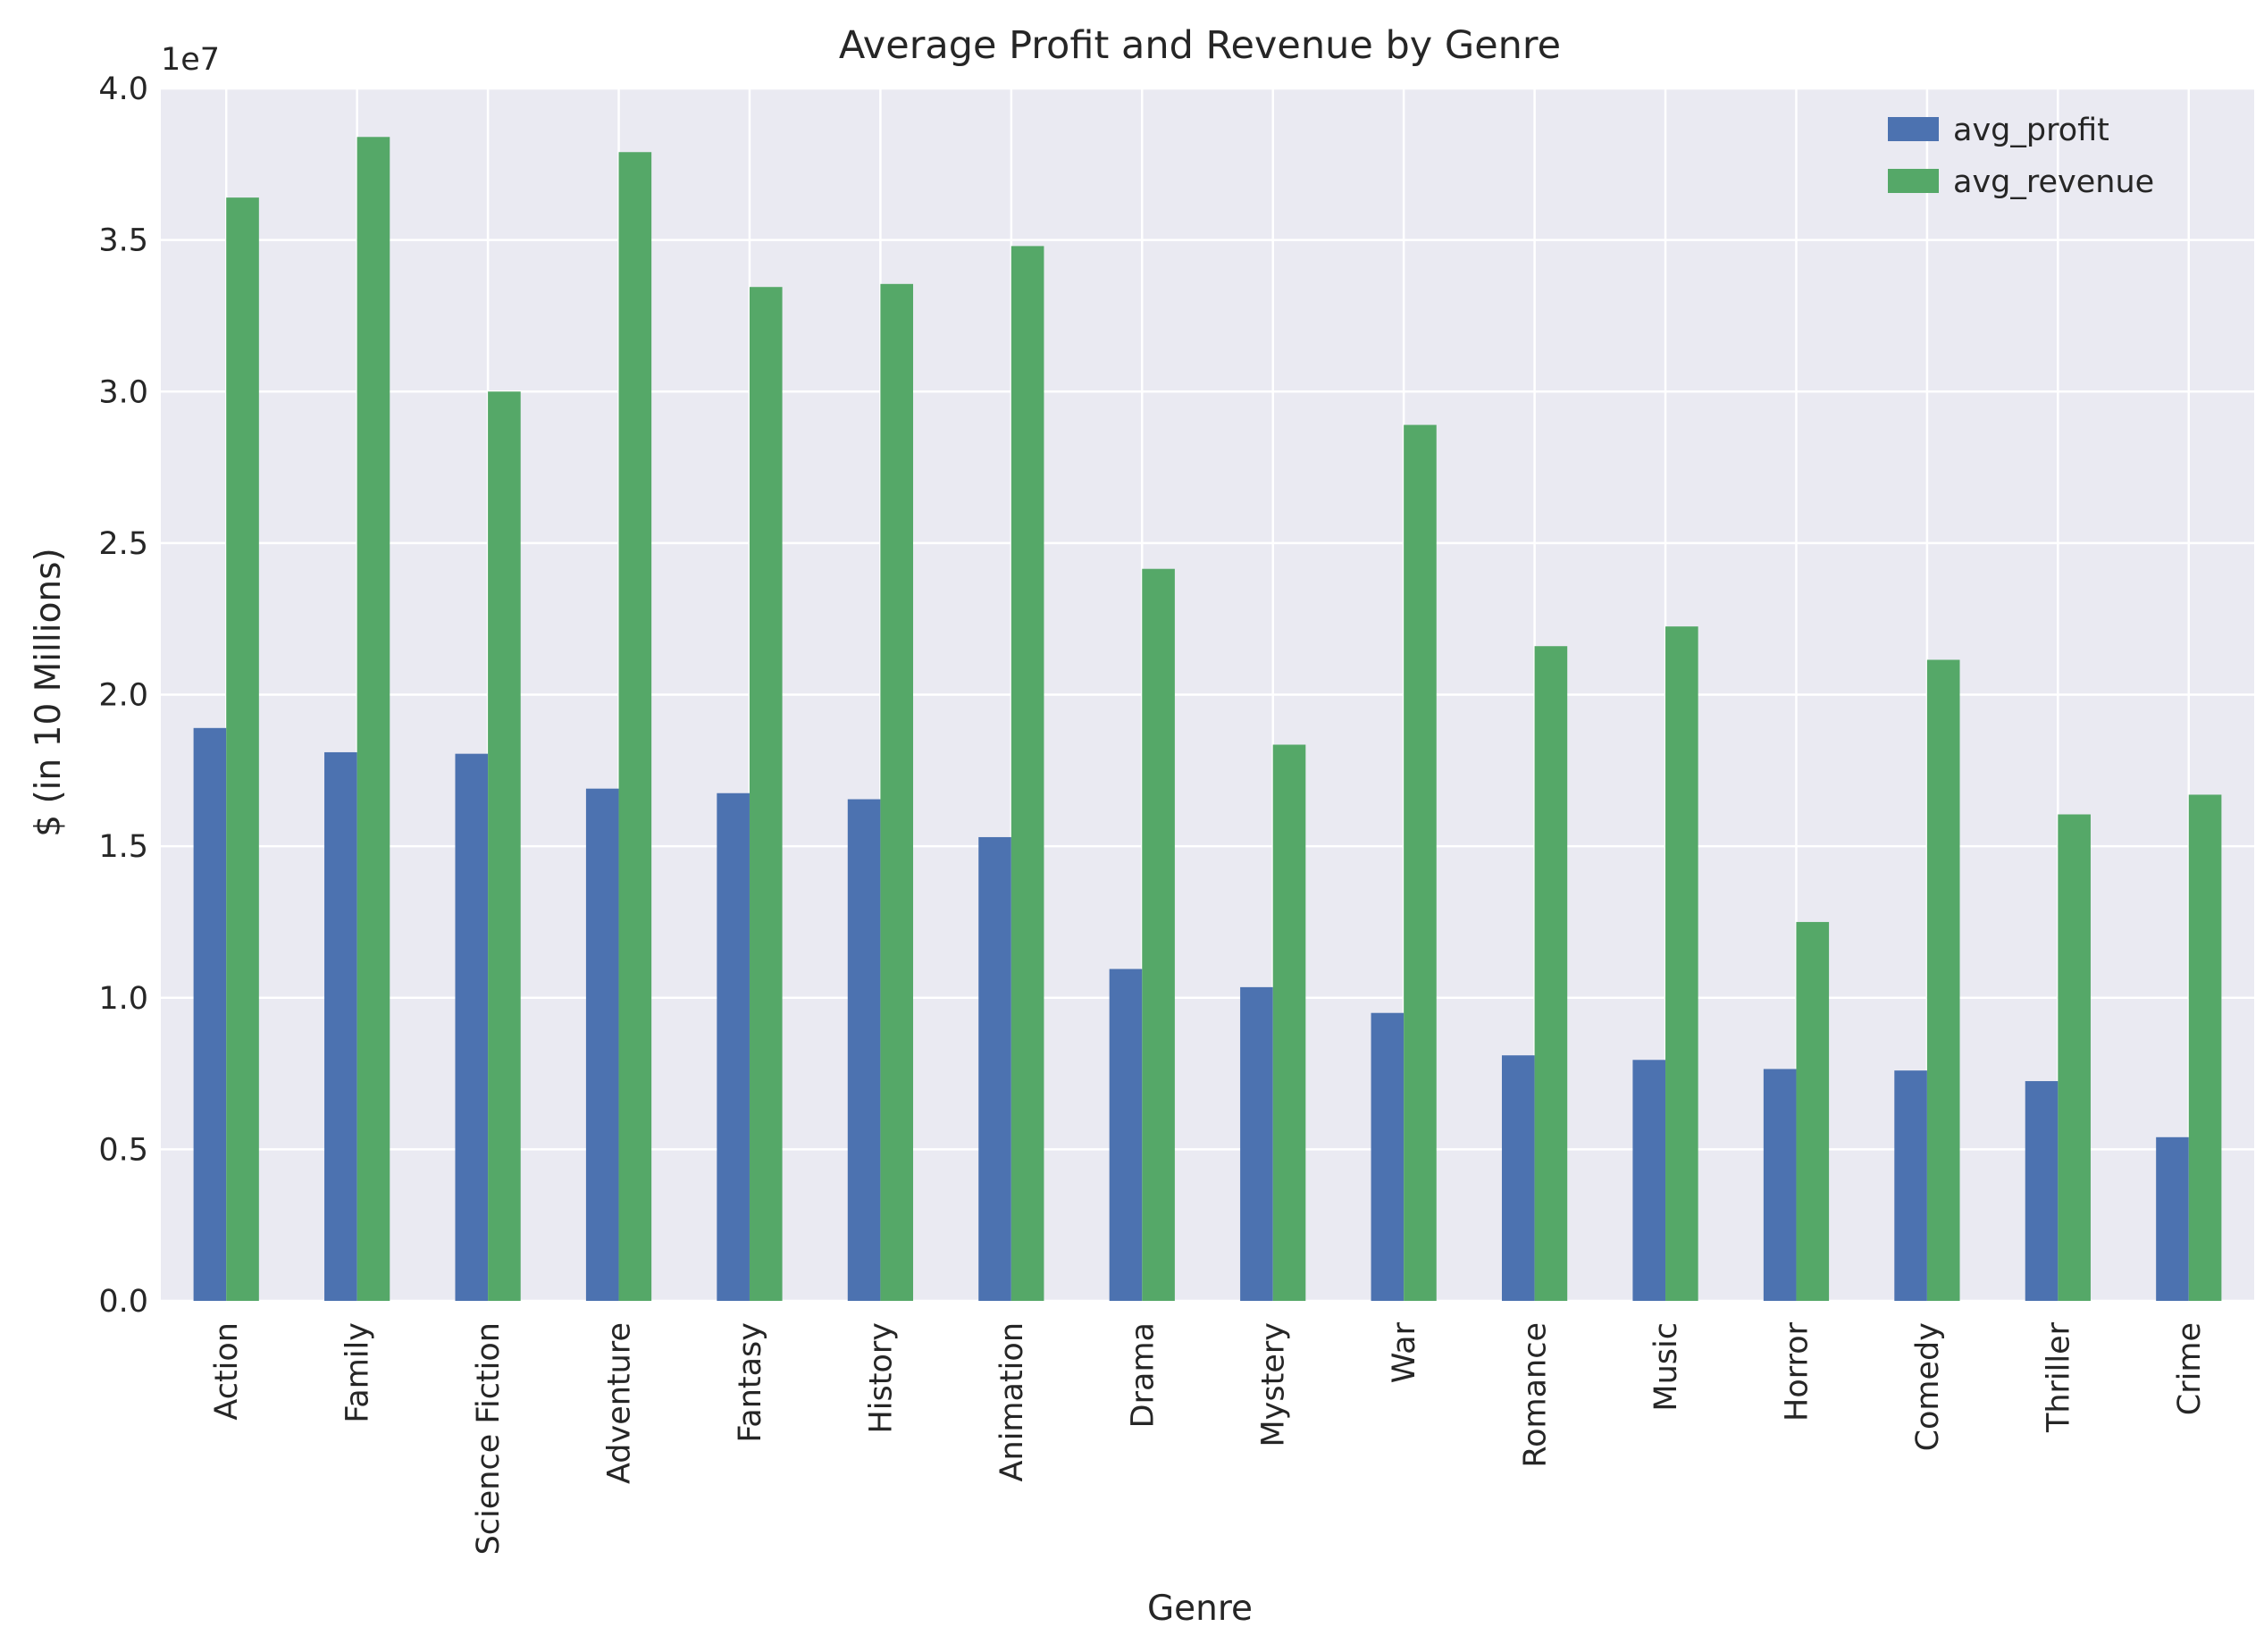 The width and height of the screenshot is (2264, 1652). I want to click on x-tick-label: War, so click(1404, 1352).